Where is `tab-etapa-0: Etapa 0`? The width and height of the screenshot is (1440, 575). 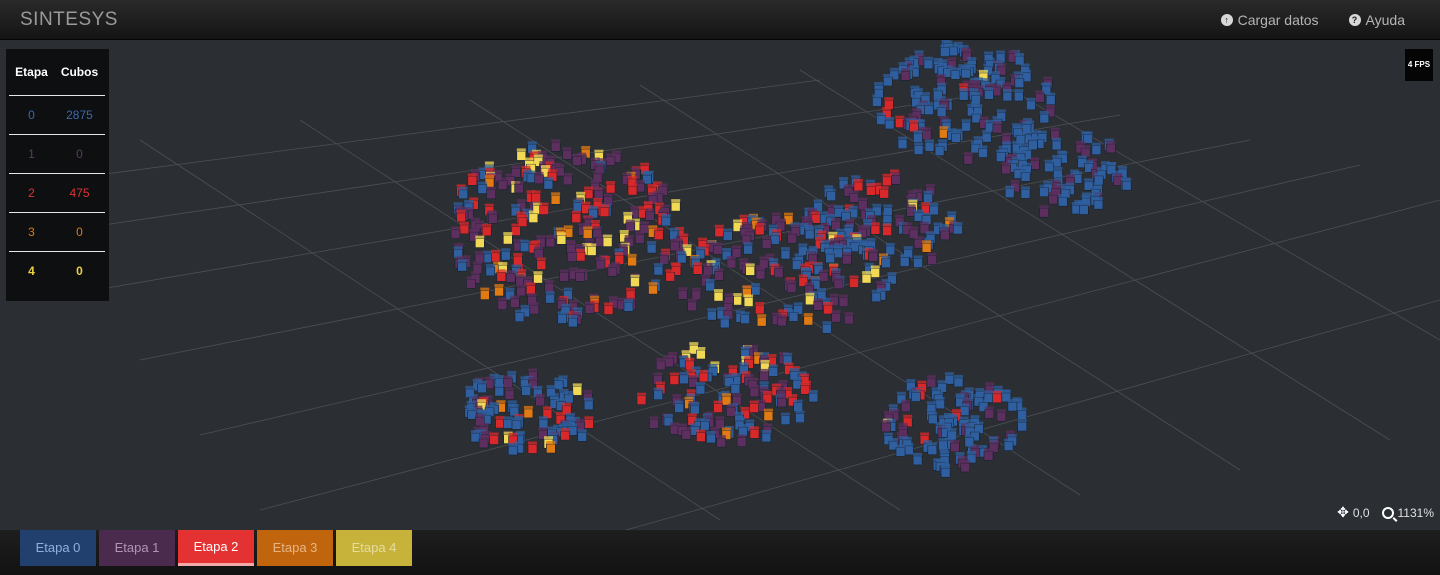 tab-etapa-0: Etapa 0 is located at coordinates (58, 548).